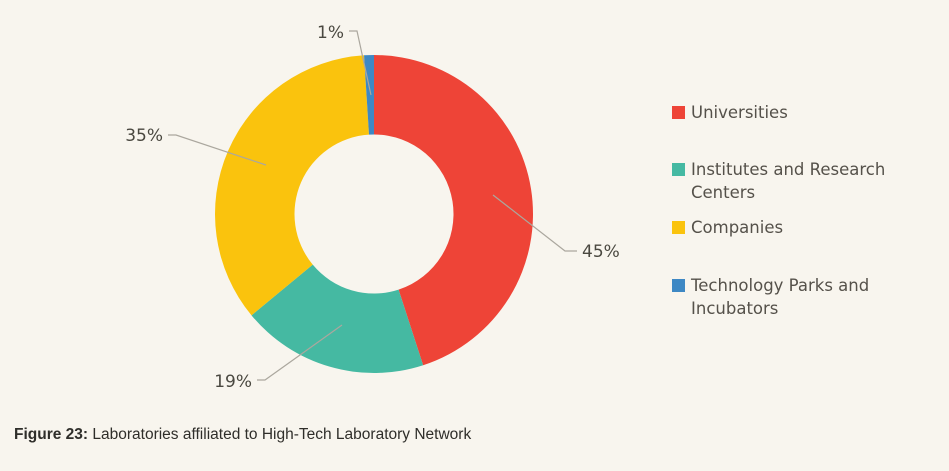 Image resolution: width=949 pixels, height=471 pixels. Describe the element at coordinates (51, 434) in the screenshot. I see `figure-caption-prefix: Figure 23:` at that location.